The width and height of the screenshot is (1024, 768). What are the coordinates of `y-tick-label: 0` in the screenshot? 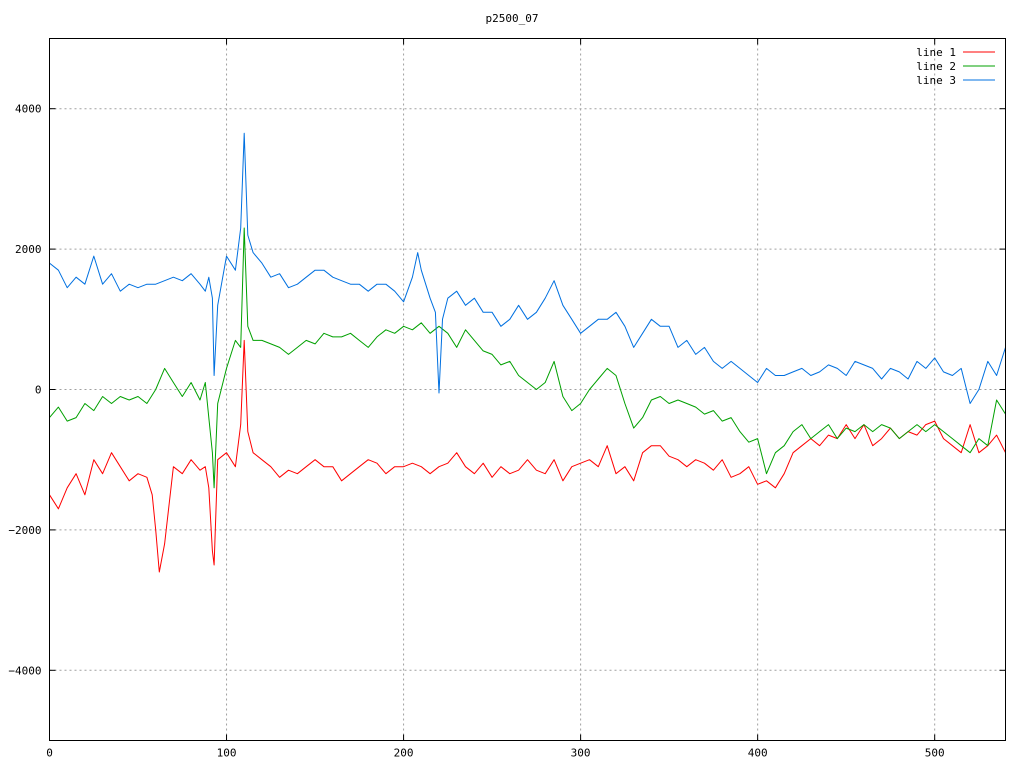 It's located at (38, 390).